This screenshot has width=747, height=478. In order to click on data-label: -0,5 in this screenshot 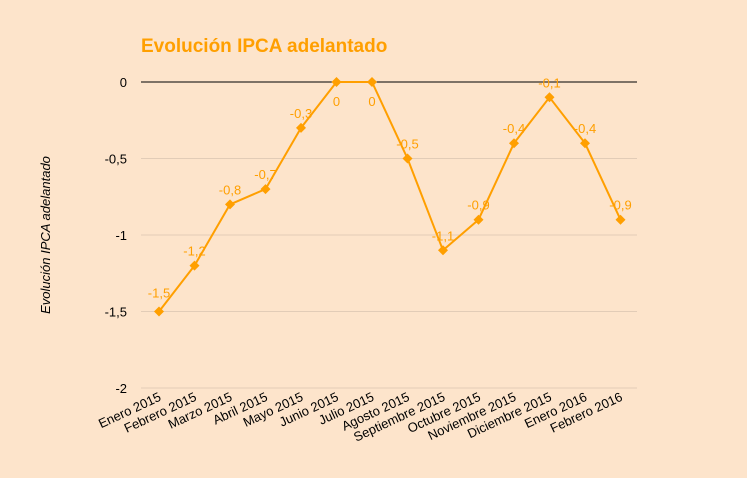, I will do `click(407, 144)`.